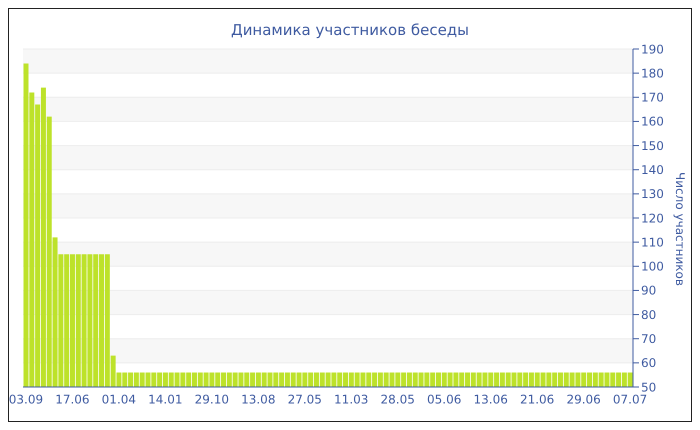 This screenshot has height=430, width=700. Describe the element at coordinates (72, 399) in the screenshot. I see `x-tick-label: 17.06` at that location.